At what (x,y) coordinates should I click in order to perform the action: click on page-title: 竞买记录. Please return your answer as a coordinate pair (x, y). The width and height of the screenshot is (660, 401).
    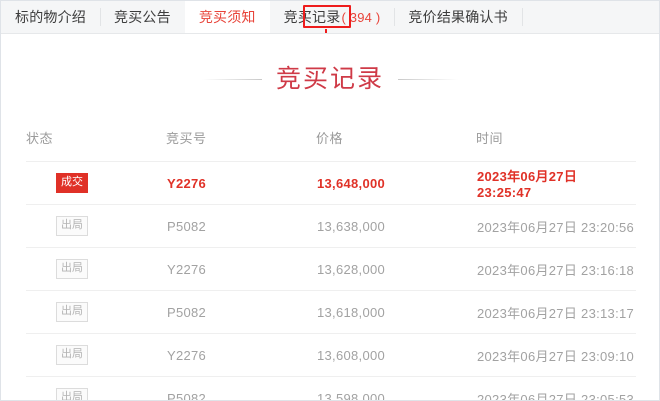
    Looking at the image, I should click on (329, 79).